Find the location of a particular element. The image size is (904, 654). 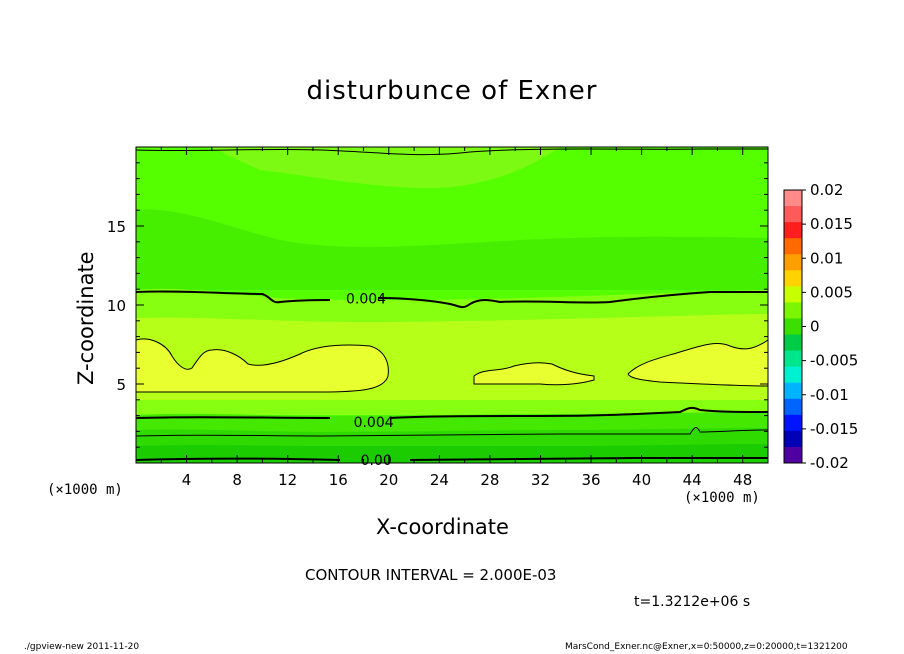

colorbar-label: 0.02 is located at coordinates (826, 190).